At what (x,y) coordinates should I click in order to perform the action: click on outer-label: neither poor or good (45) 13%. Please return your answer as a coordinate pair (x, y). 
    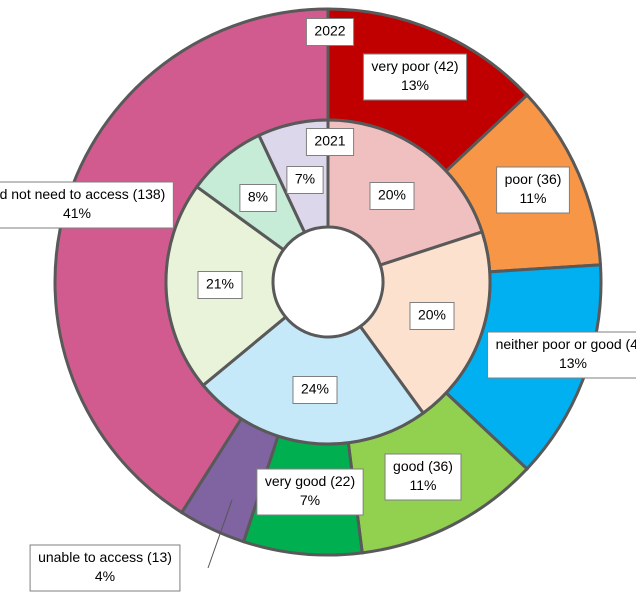
    Looking at the image, I should click on (561, 355).